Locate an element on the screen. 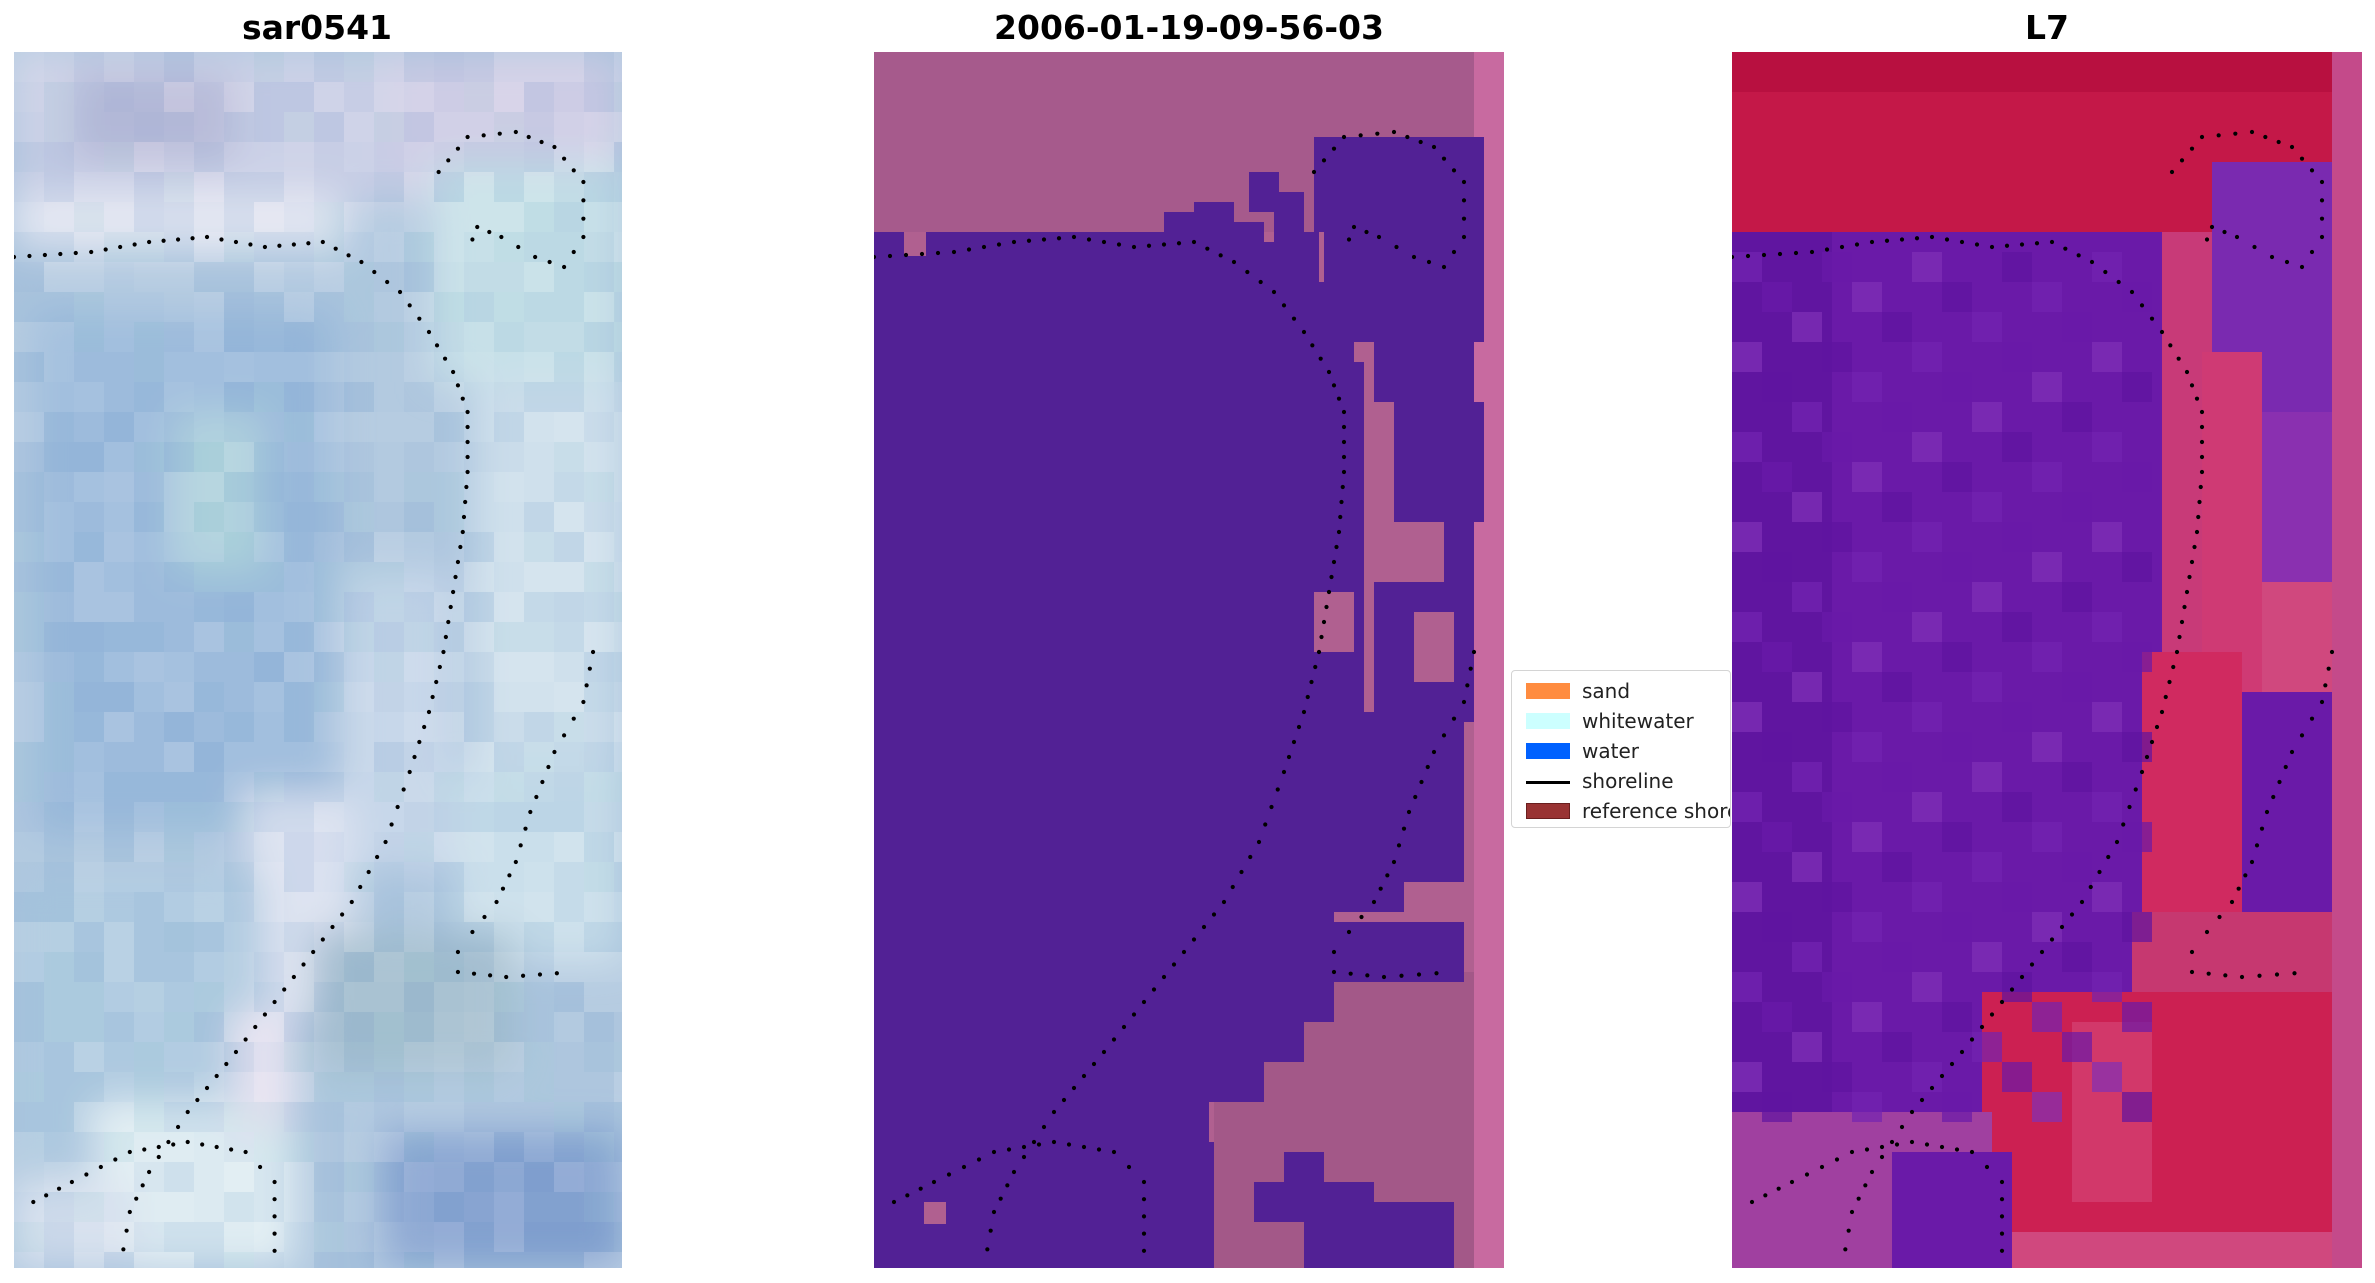 This screenshot has width=2375, height=1283. legend-item-water: water is located at coordinates (1625, 750).